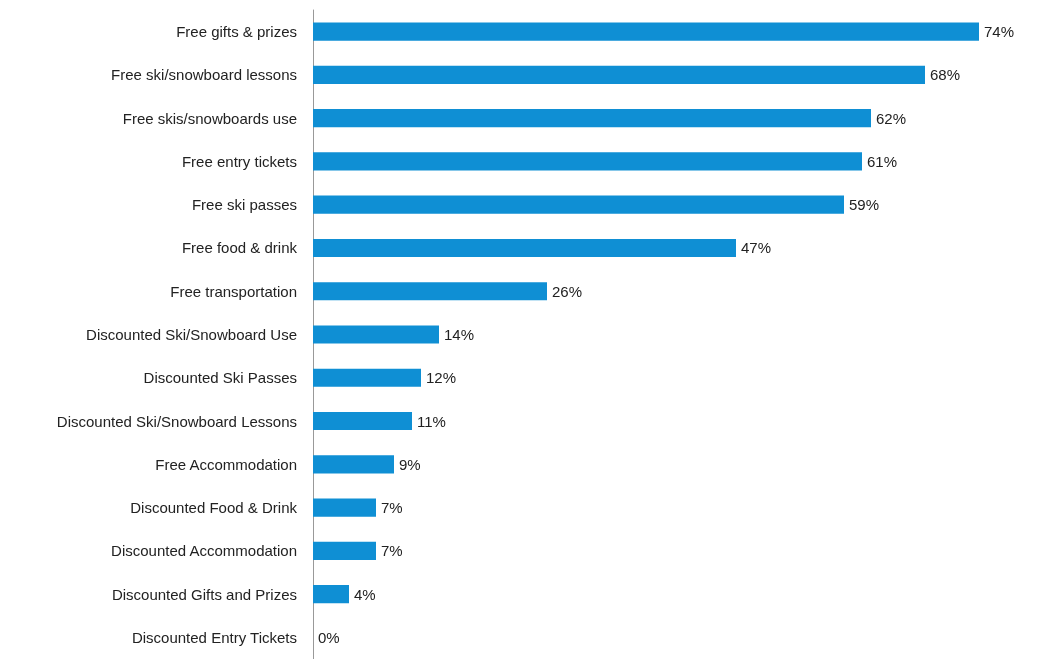 This screenshot has height=667, width=1051. Describe the element at coordinates (214, 508) in the screenshot. I see `y-tick-label: Discounted Food & Drink` at that location.